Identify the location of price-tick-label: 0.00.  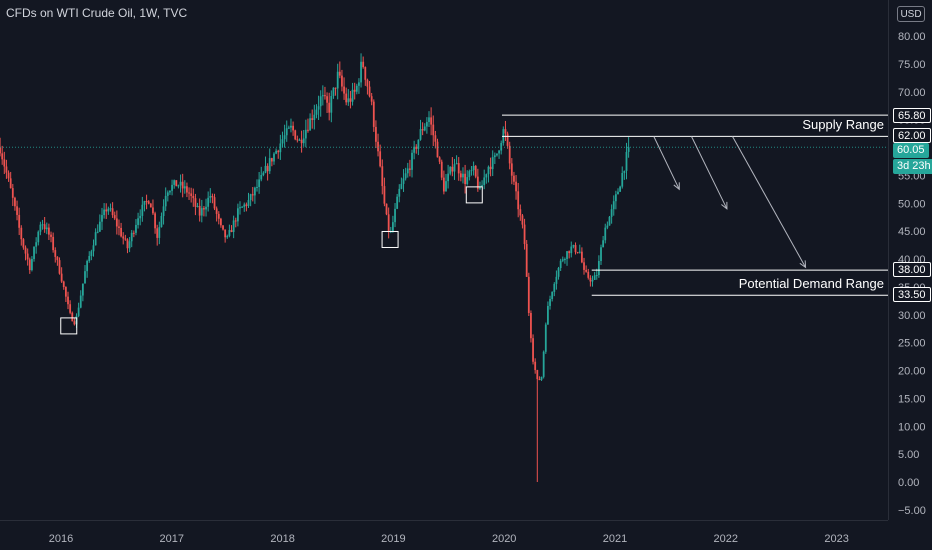
(908, 483).